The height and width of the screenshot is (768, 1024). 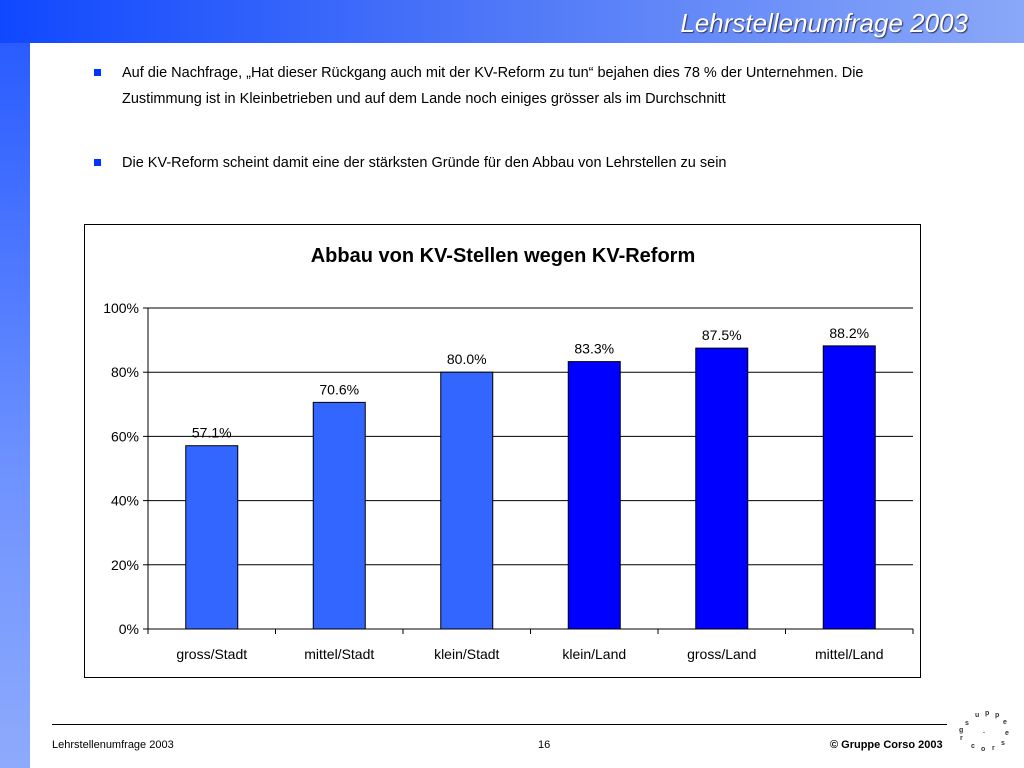 What do you see at coordinates (503, 256) in the screenshot?
I see `chart-title: Abbau von KV-Stellen wegen KV-Reform` at bounding box center [503, 256].